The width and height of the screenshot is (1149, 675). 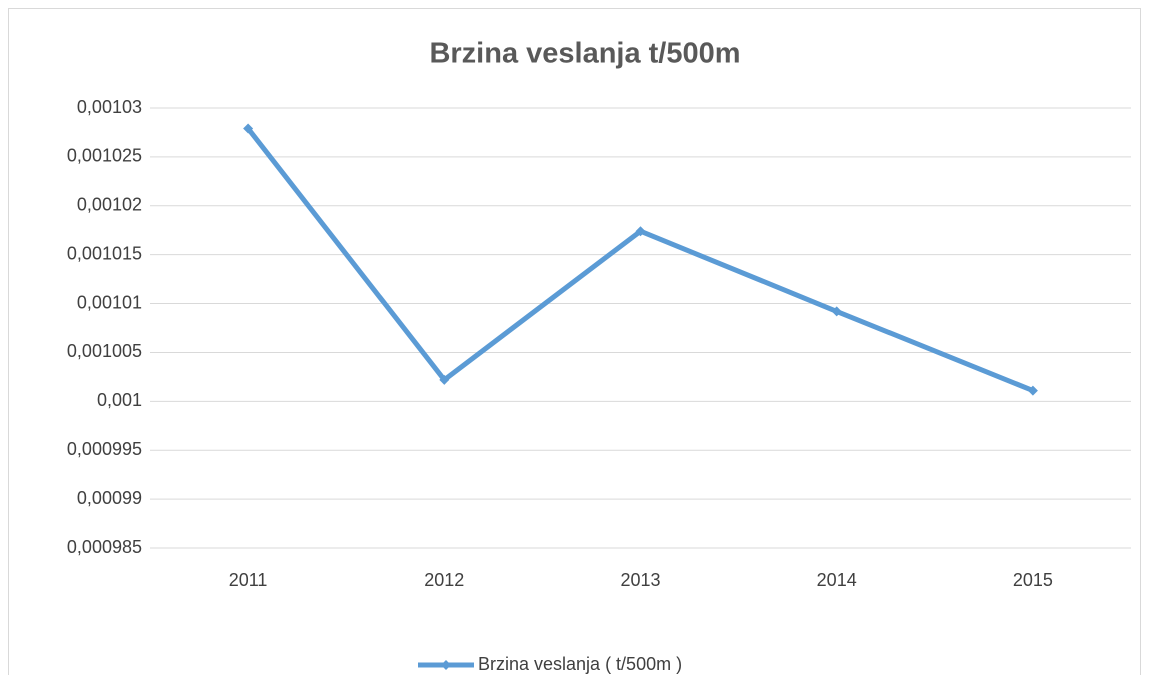 What do you see at coordinates (104, 547) in the screenshot?
I see `y-tick-label: 0,000985` at bounding box center [104, 547].